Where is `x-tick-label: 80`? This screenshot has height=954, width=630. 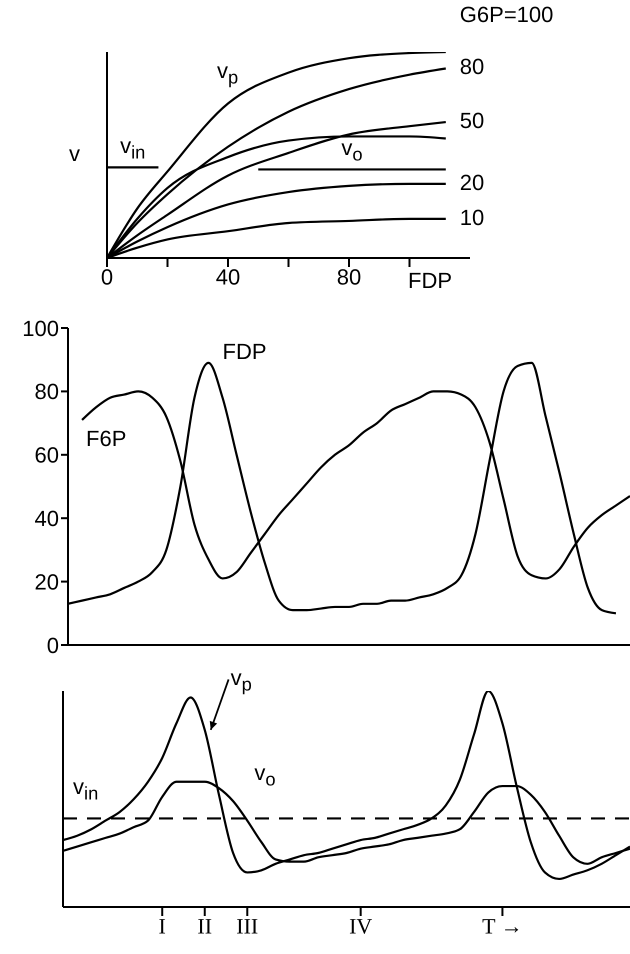 x-tick-label: 80 is located at coordinates (349, 277).